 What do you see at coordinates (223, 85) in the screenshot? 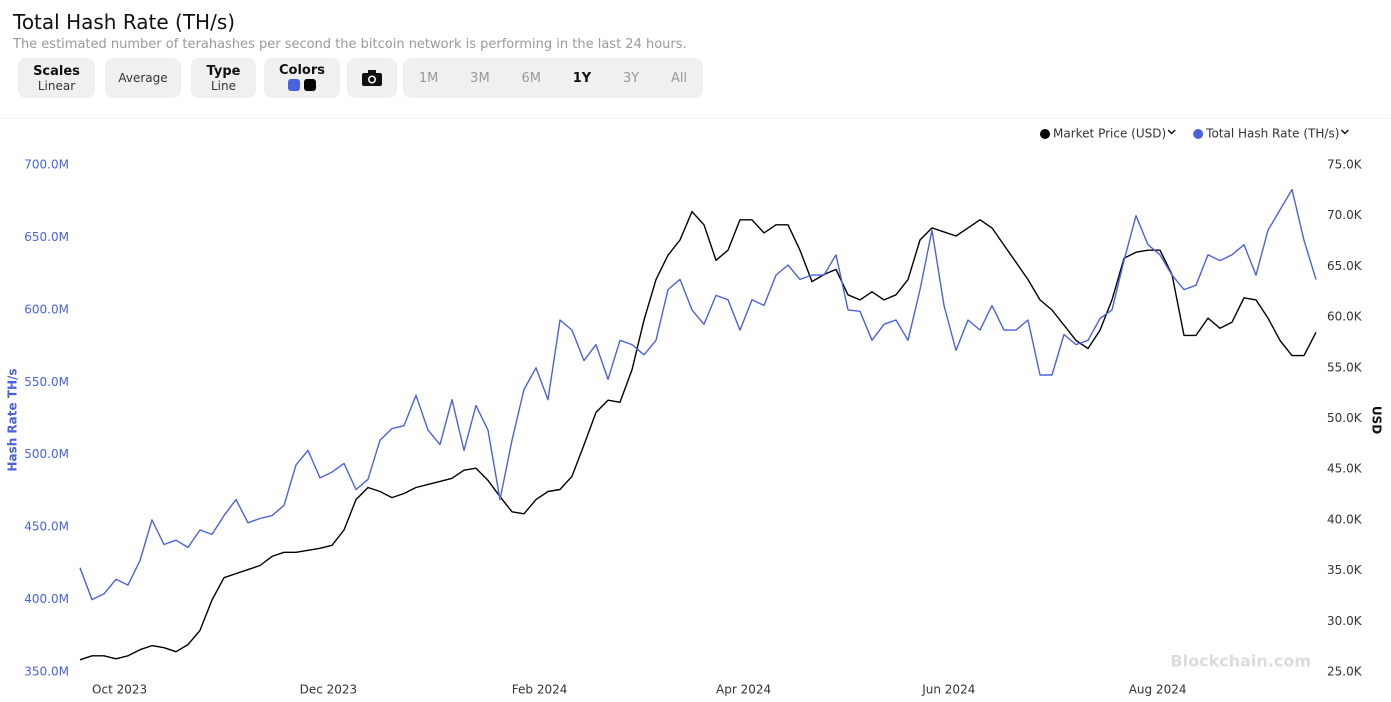
I see `value: Line` at bounding box center [223, 85].